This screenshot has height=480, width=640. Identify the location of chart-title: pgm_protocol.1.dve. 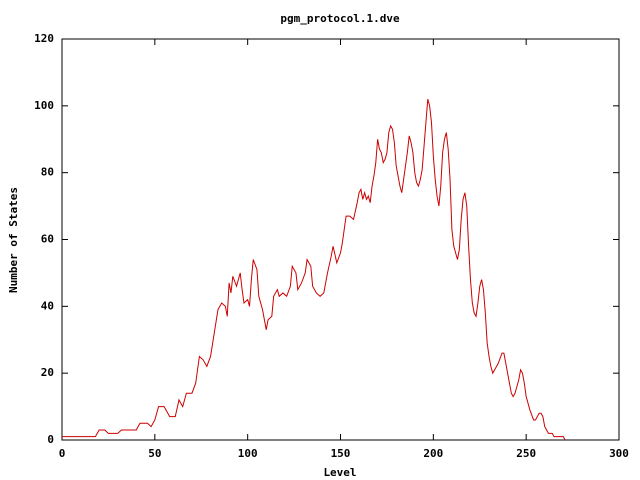
(340, 18).